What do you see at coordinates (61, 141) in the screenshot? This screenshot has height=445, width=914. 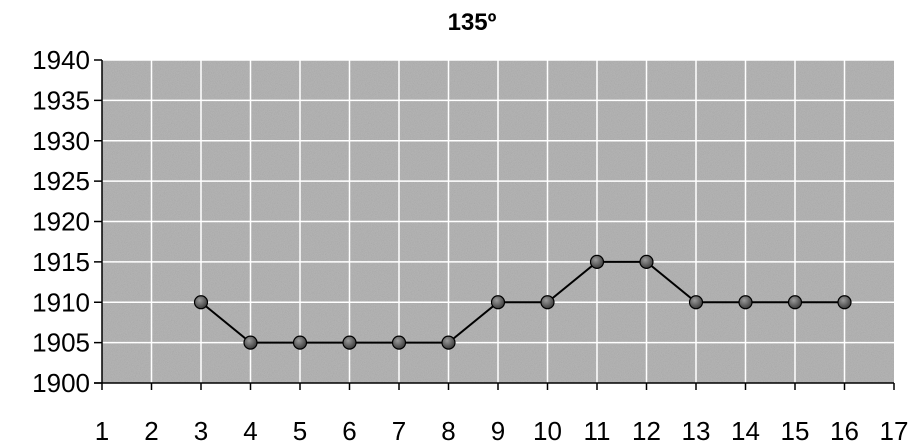 I see `y-tick-label: 1930` at bounding box center [61, 141].